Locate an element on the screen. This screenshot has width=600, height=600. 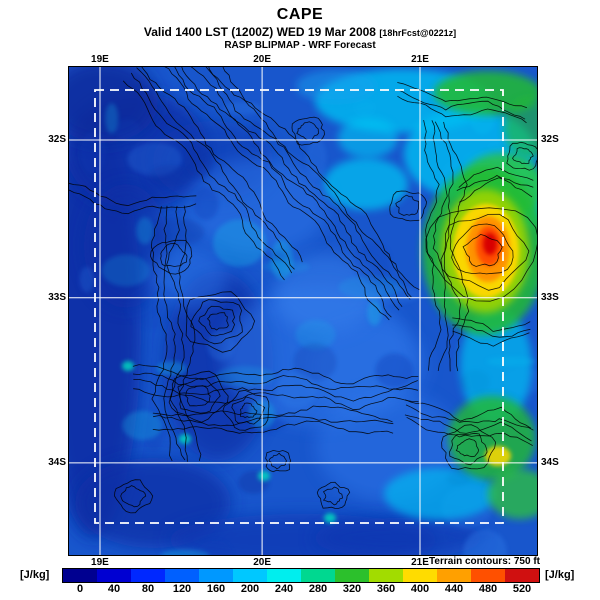
chart-title: CAPE is located at coordinates (300, 14).